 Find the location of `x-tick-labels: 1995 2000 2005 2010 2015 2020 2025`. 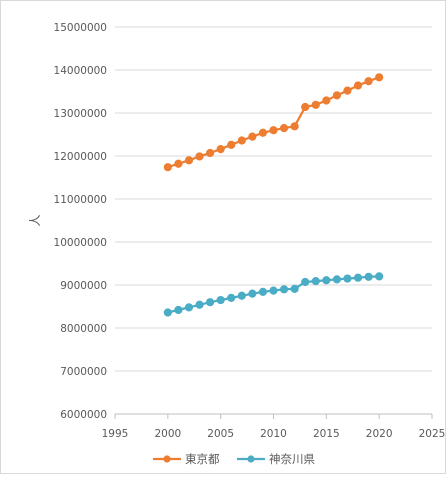

x-tick-labels: 1995 2000 2005 2010 2015 2020 2025 is located at coordinates (274, 434).